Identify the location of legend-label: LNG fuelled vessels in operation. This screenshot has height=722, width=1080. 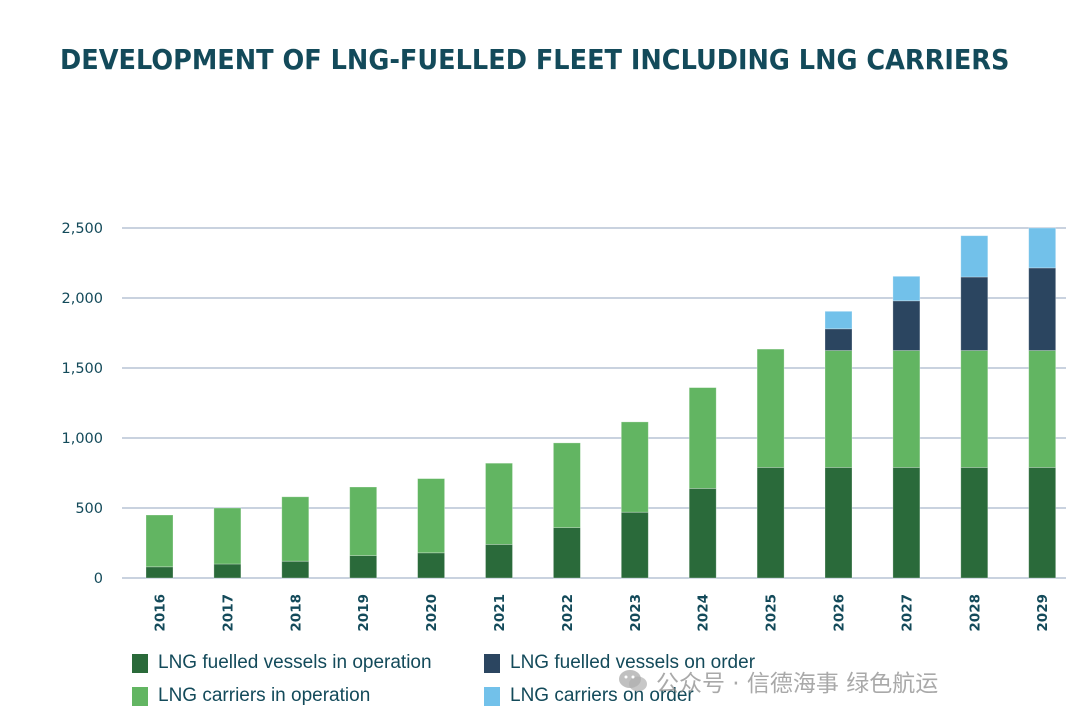
(295, 662).